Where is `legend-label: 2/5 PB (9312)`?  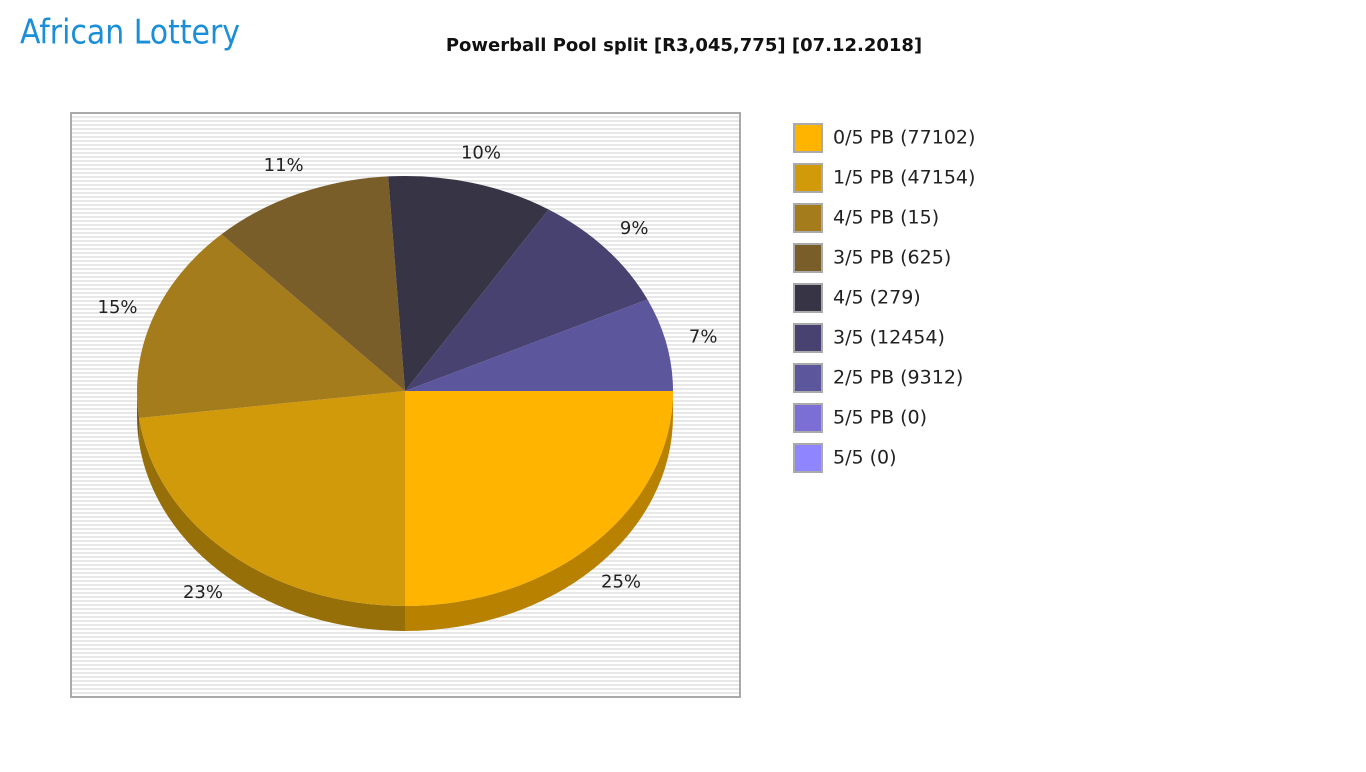 legend-label: 2/5 PB (9312) is located at coordinates (898, 378).